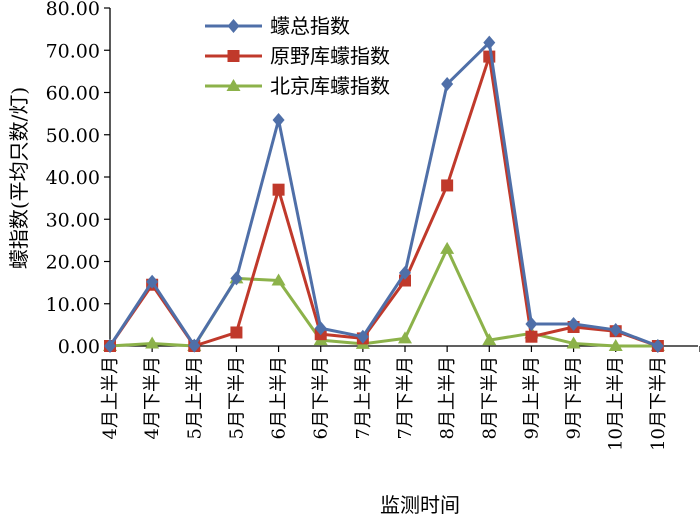 The width and height of the screenshot is (700, 521). I want to click on x-tick-label: 10月上半月, so click(616, 403).